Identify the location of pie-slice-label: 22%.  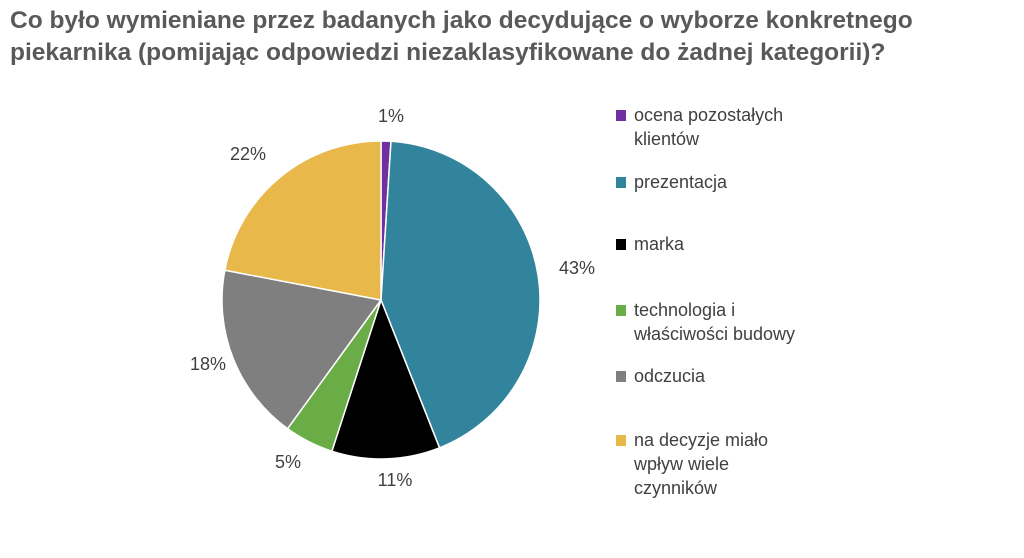
(248, 154).